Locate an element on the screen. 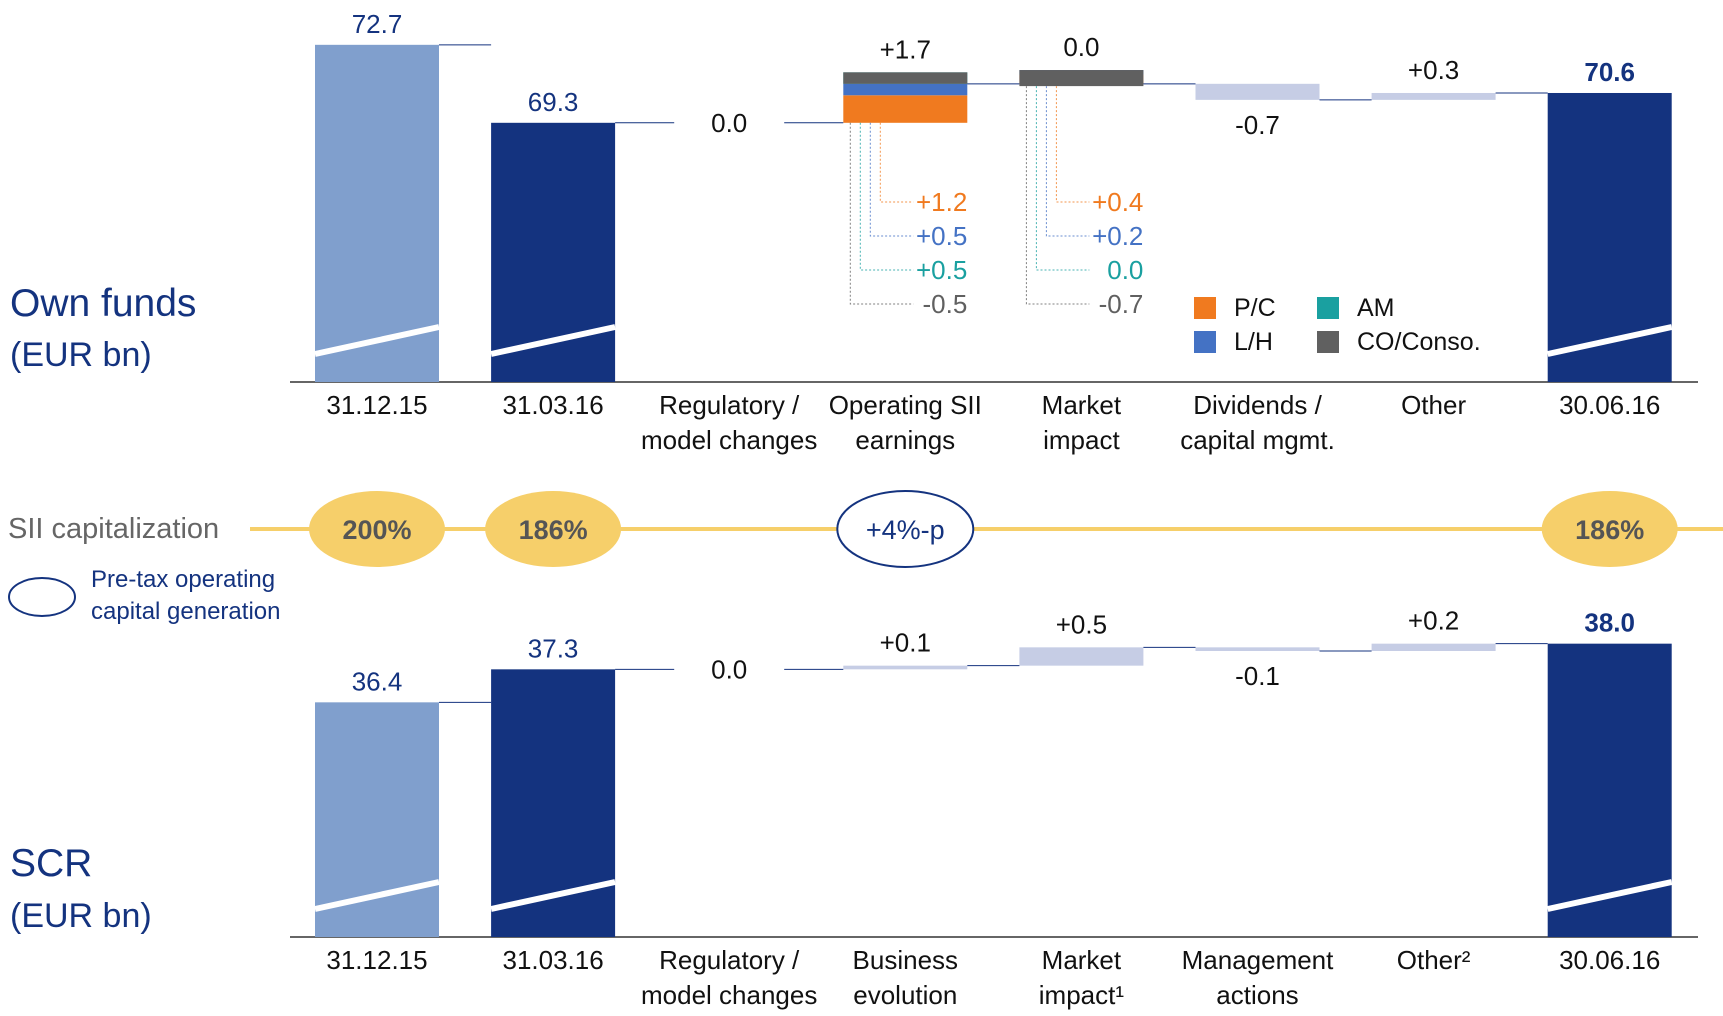  value-label: 36.4 is located at coordinates (377, 681).